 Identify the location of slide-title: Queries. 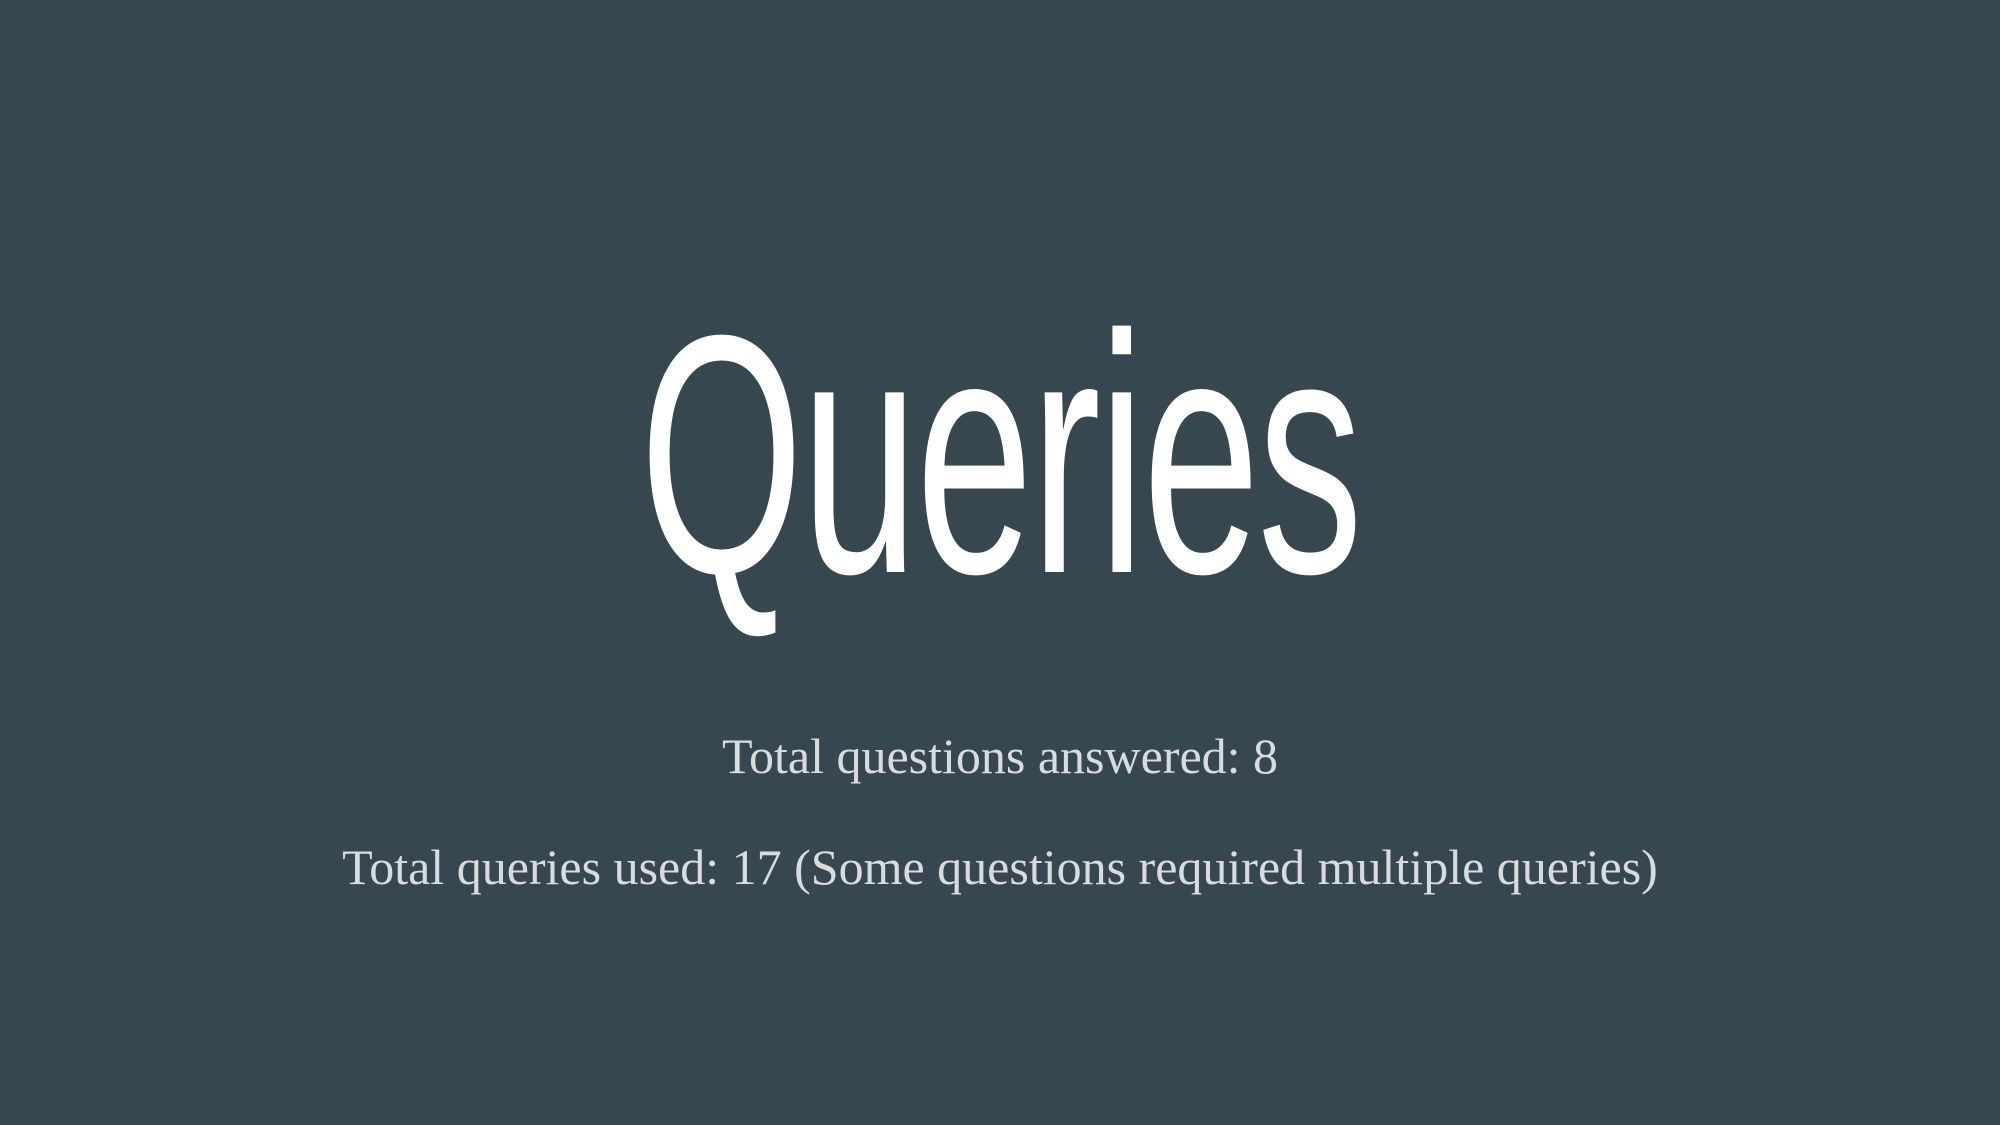
(1001, 455).